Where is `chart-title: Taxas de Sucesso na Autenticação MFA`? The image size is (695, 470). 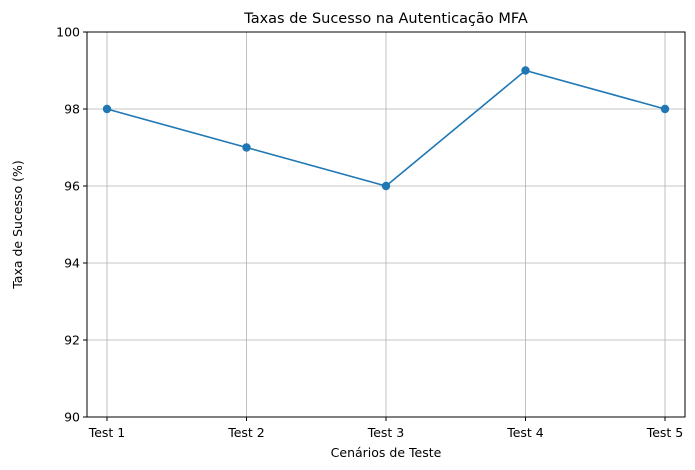
chart-title: Taxas de Sucesso na Autenticação MFA is located at coordinates (385, 19).